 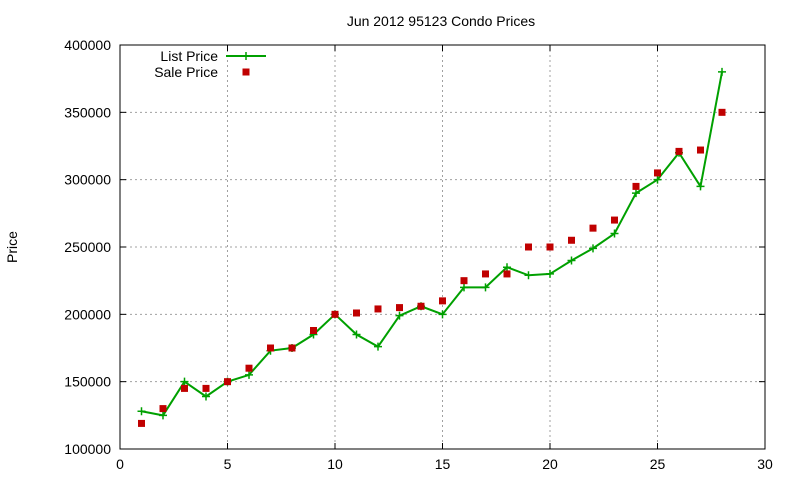 I want to click on x-tick-label: 5, so click(x=228, y=464).